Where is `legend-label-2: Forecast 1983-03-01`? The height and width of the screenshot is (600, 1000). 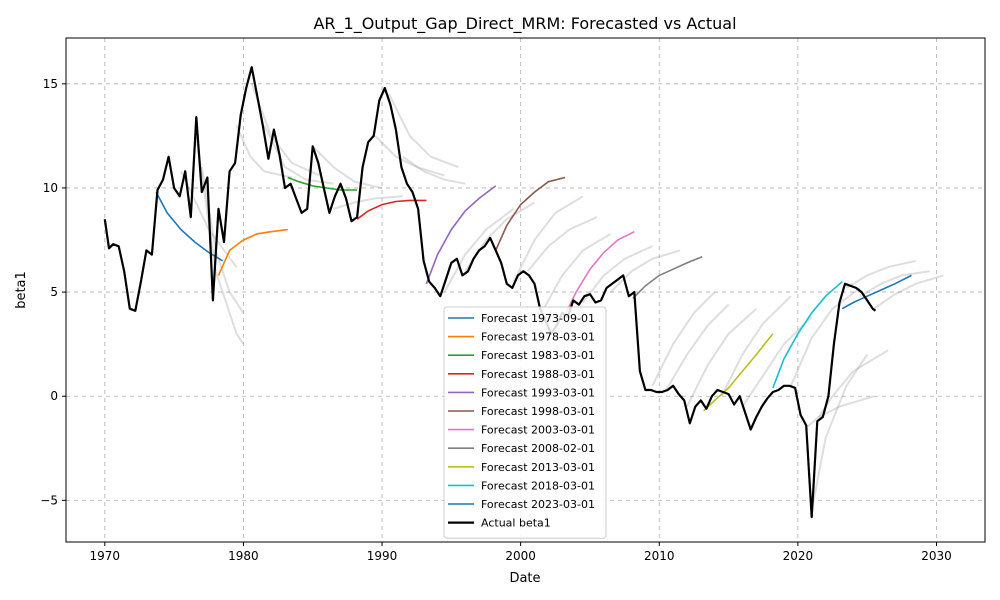
legend-label-2: Forecast 1983-03-01 is located at coordinates (538, 355).